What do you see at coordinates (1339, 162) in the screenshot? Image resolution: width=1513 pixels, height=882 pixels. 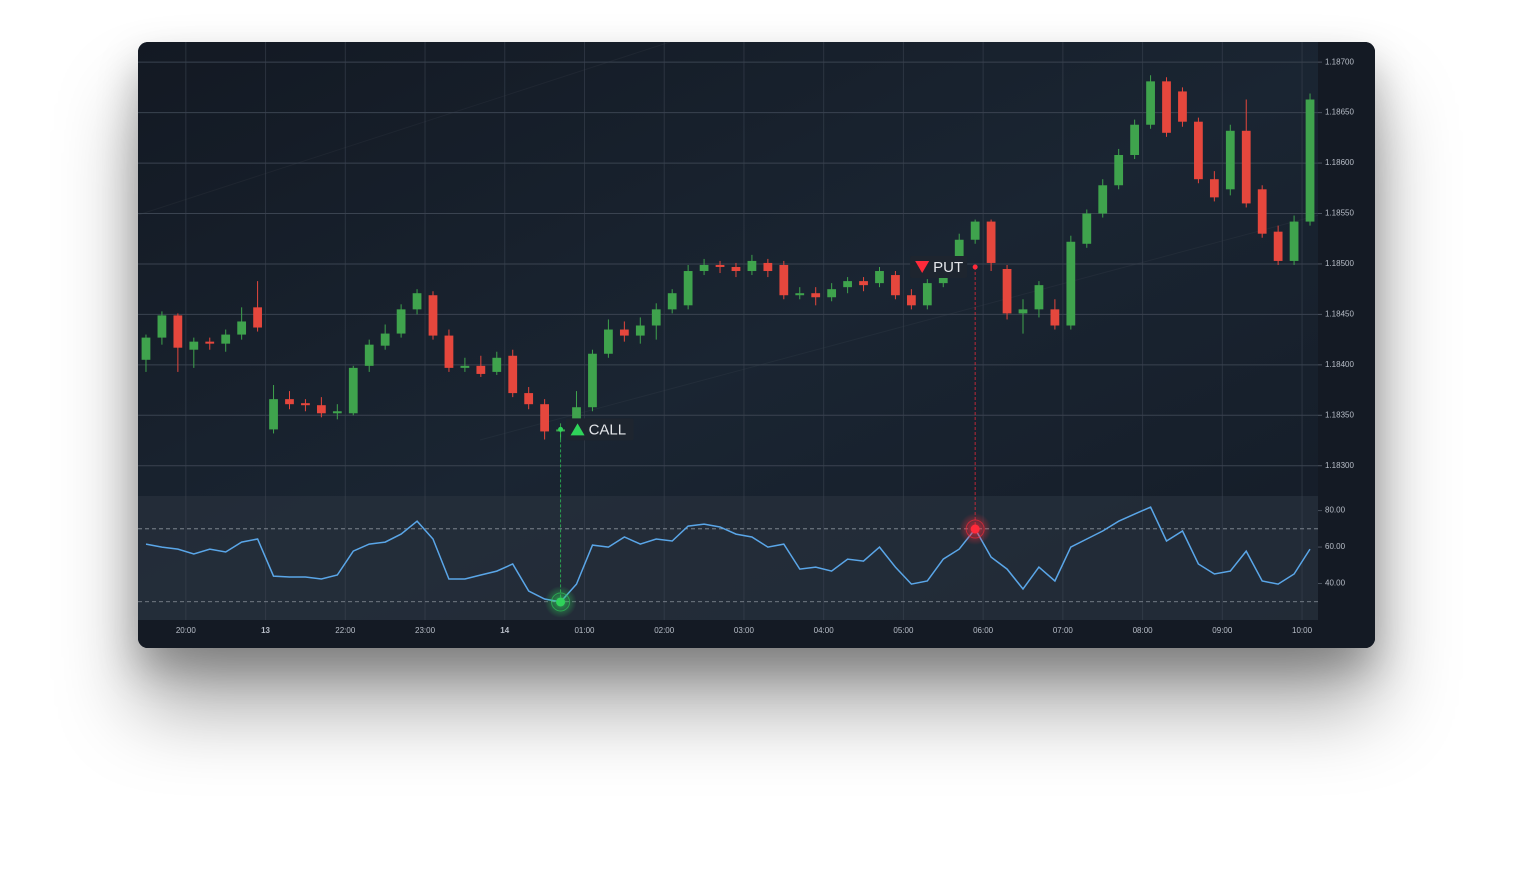 I see `y-tick-label: 1.18600` at bounding box center [1339, 162].